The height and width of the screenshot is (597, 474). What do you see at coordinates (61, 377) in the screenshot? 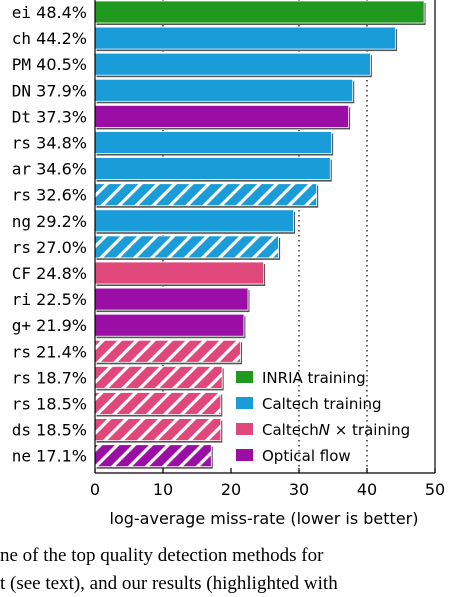
I see `row-value: 18.7%` at bounding box center [61, 377].